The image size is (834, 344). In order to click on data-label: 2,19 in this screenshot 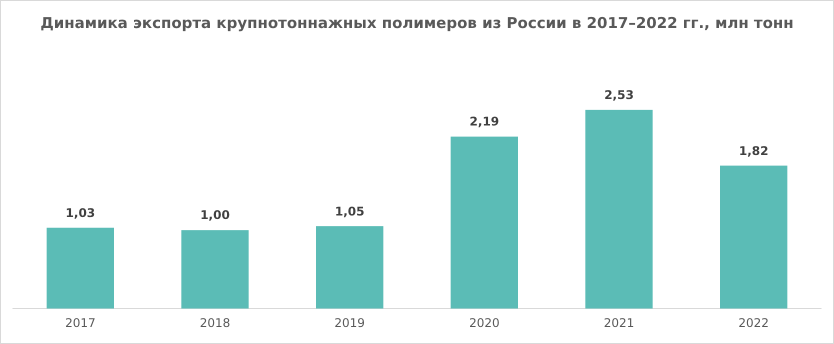, I will do `click(485, 121)`.